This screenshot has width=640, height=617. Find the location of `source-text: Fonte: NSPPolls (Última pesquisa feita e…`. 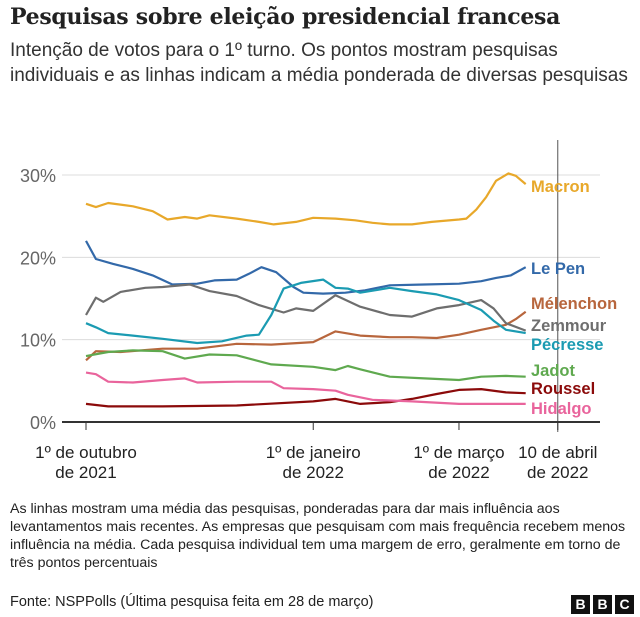

source-text: Fonte: NSPPolls (Última pesquisa feita e… is located at coordinates (192, 602).